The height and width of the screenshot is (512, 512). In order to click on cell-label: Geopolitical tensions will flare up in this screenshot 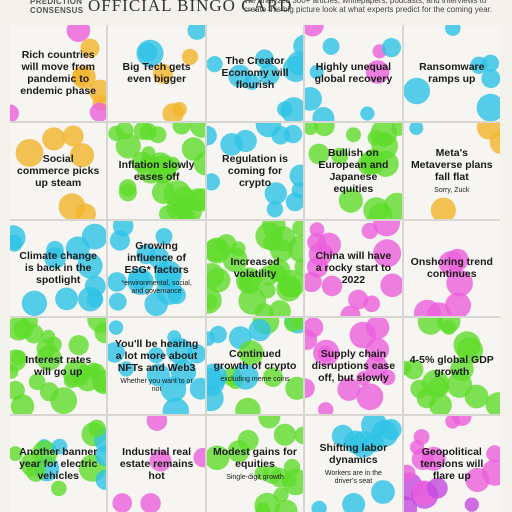, I will do `click(452, 464)`.